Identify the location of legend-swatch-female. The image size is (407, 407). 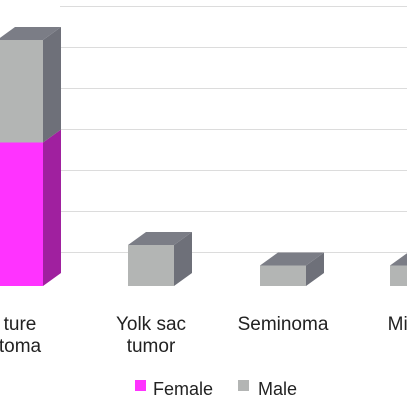
(140, 385).